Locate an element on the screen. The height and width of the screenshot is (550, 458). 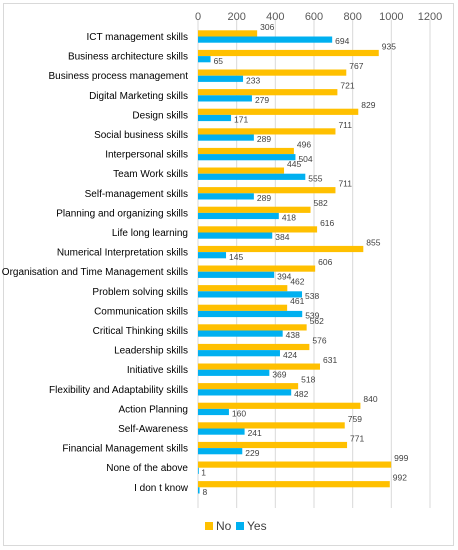
x-tick-label: 200 is located at coordinates (236, 17).